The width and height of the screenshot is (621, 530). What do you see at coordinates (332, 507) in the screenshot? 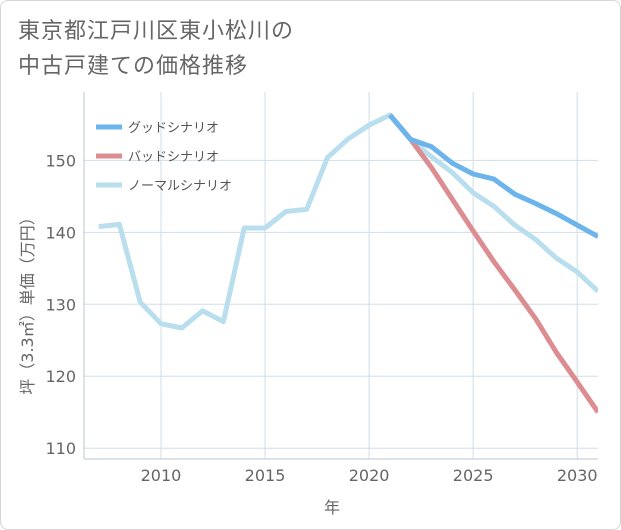
I see `x-axis-label: 年` at bounding box center [332, 507].